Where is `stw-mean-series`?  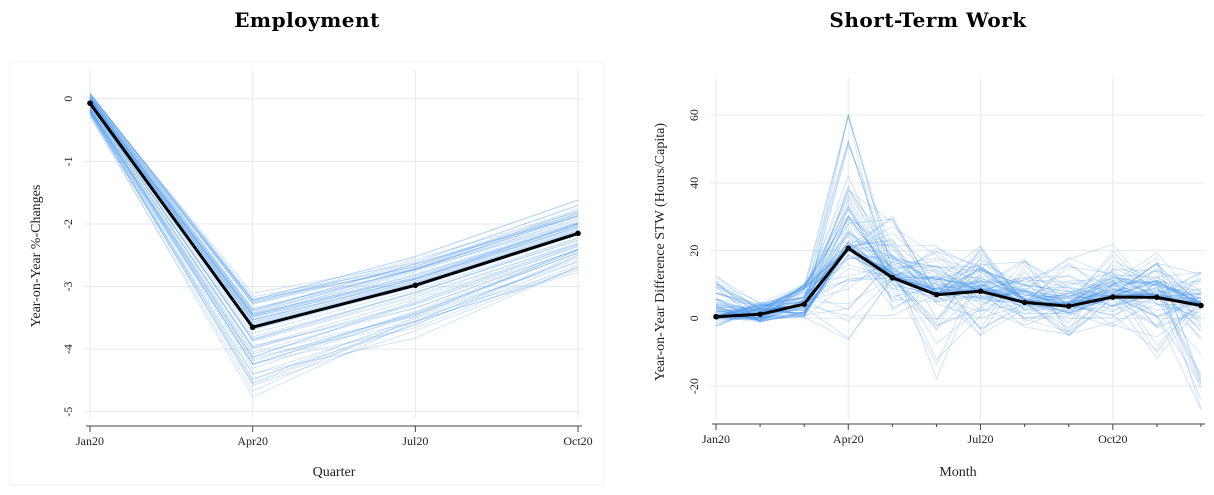
stw-mean-series is located at coordinates (958, 282).